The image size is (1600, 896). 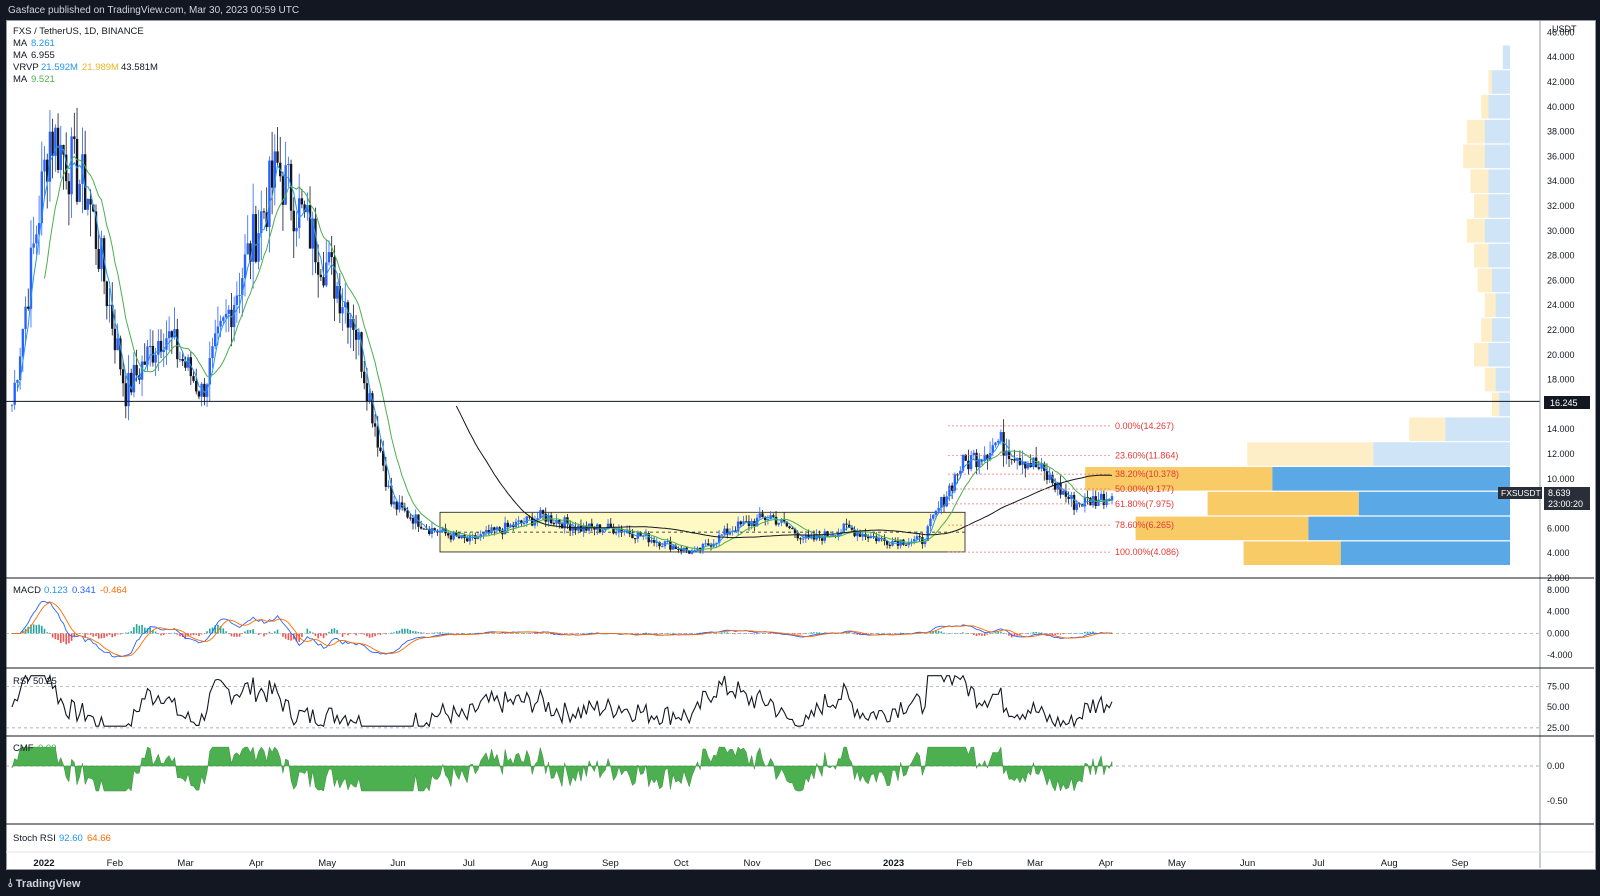 What do you see at coordinates (1144, 489) in the screenshot?
I see `fib-label: 50.00%(9.177)` at bounding box center [1144, 489].